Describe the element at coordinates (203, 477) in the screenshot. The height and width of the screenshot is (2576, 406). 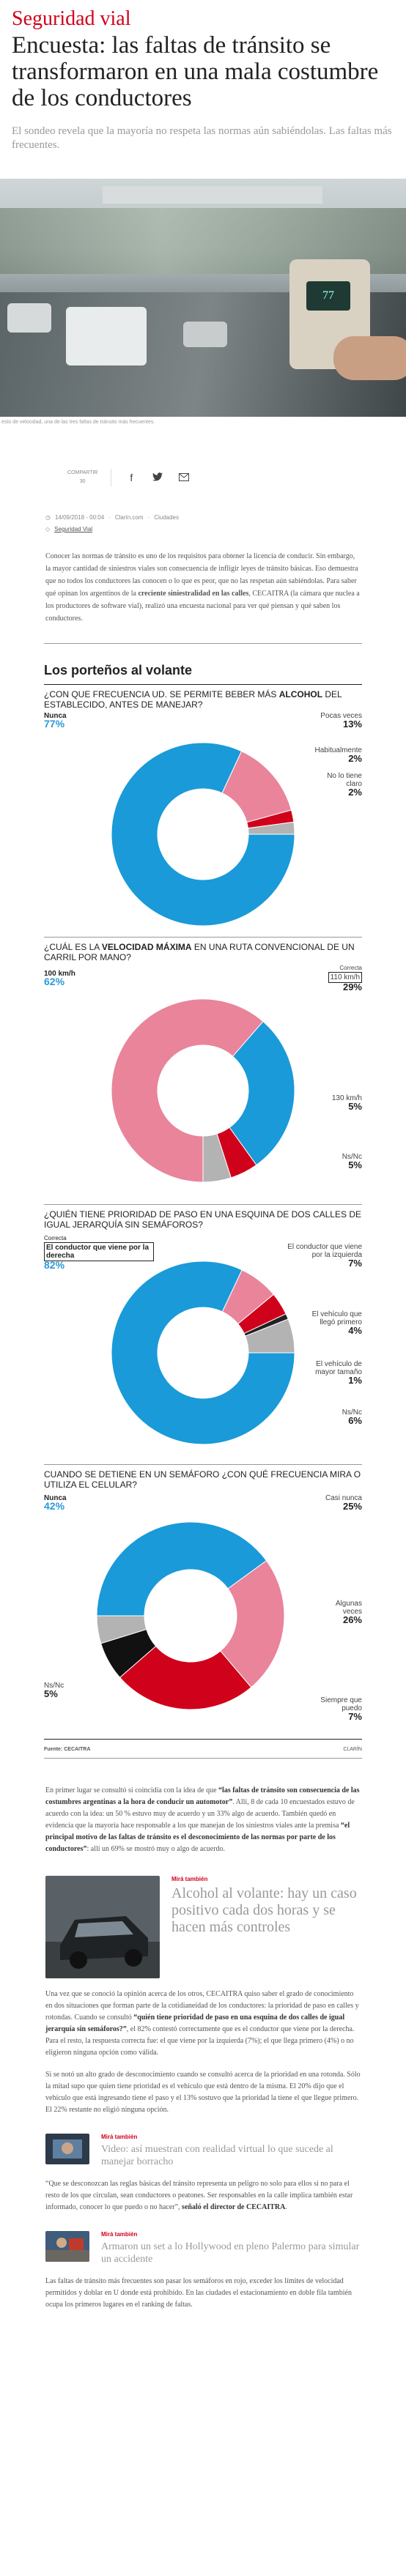
I see `share-bar: COMPARTIR 30 f` at that location.